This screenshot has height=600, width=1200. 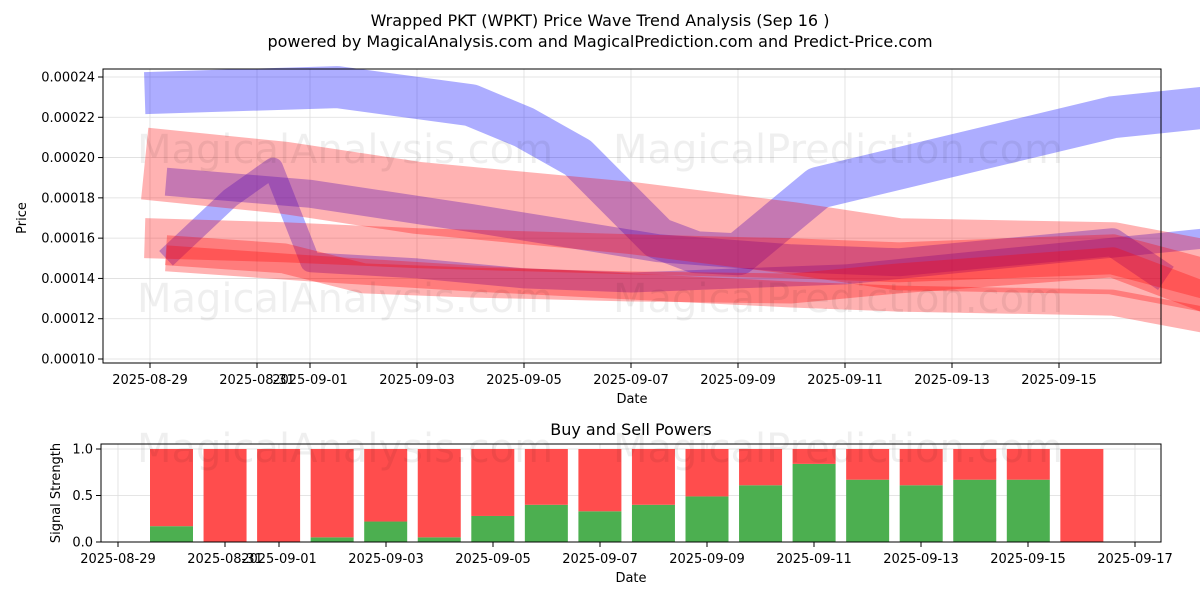 I want to click on price-x-tick-label: 2025-09-03, so click(x=417, y=380).